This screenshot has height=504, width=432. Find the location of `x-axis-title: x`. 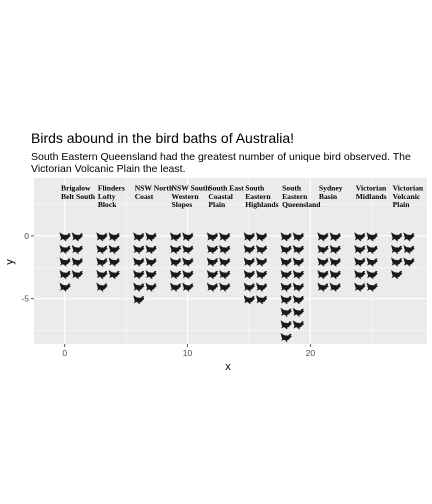

x-axis-title: x is located at coordinates (228, 367).